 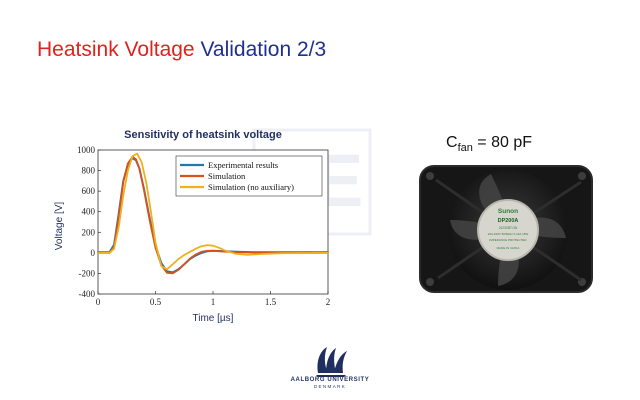 What do you see at coordinates (330, 380) in the screenshot?
I see `university-name: AALBORG UNIVERSITY` at bounding box center [330, 380].